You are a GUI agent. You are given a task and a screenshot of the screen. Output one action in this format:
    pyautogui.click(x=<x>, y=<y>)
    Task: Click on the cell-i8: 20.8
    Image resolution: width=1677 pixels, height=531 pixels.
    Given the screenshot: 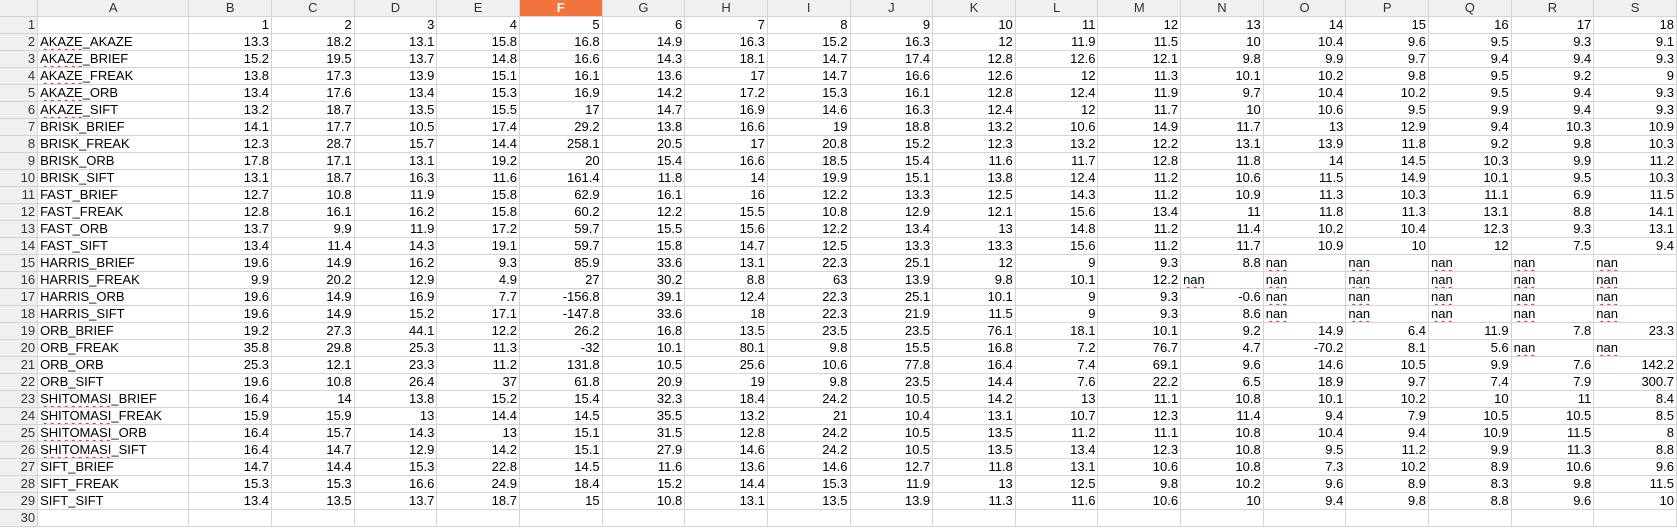 What is the action you would take?
    pyautogui.click(x=809, y=144)
    